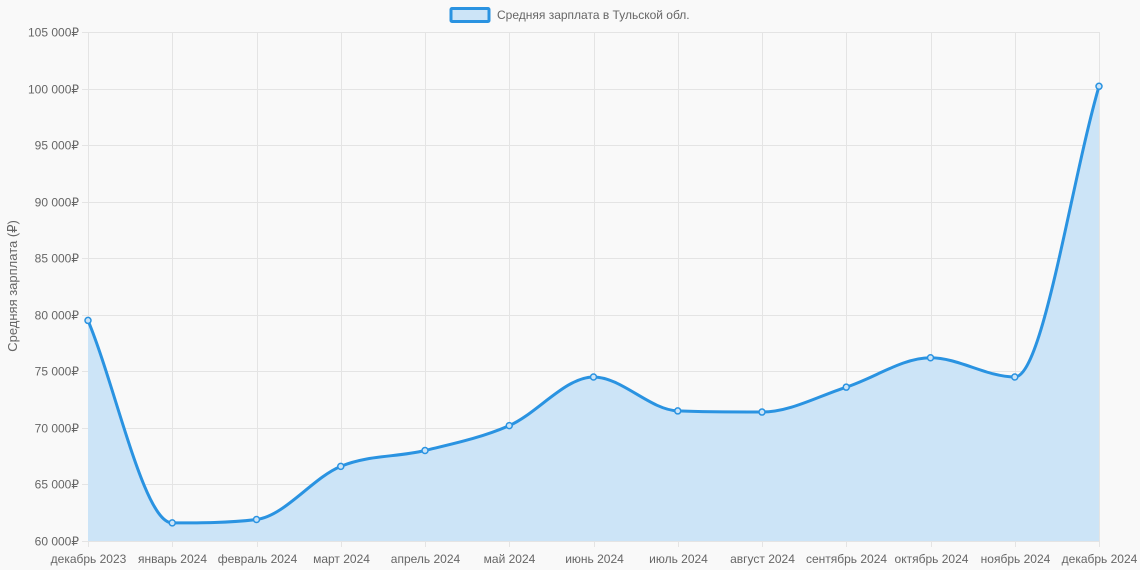 This screenshot has width=1140, height=570. Describe the element at coordinates (57, 203) in the screenshot. I see `y-tick-label: 90 000₽` at that location.